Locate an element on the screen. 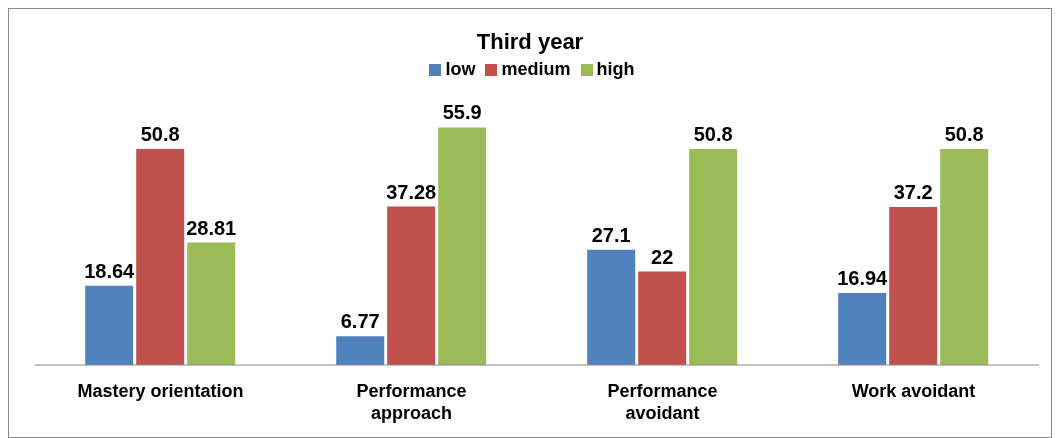 The width and height of the screenshot is (1060, 438). data-label: 27.1 is located at coordinates (611, 234).